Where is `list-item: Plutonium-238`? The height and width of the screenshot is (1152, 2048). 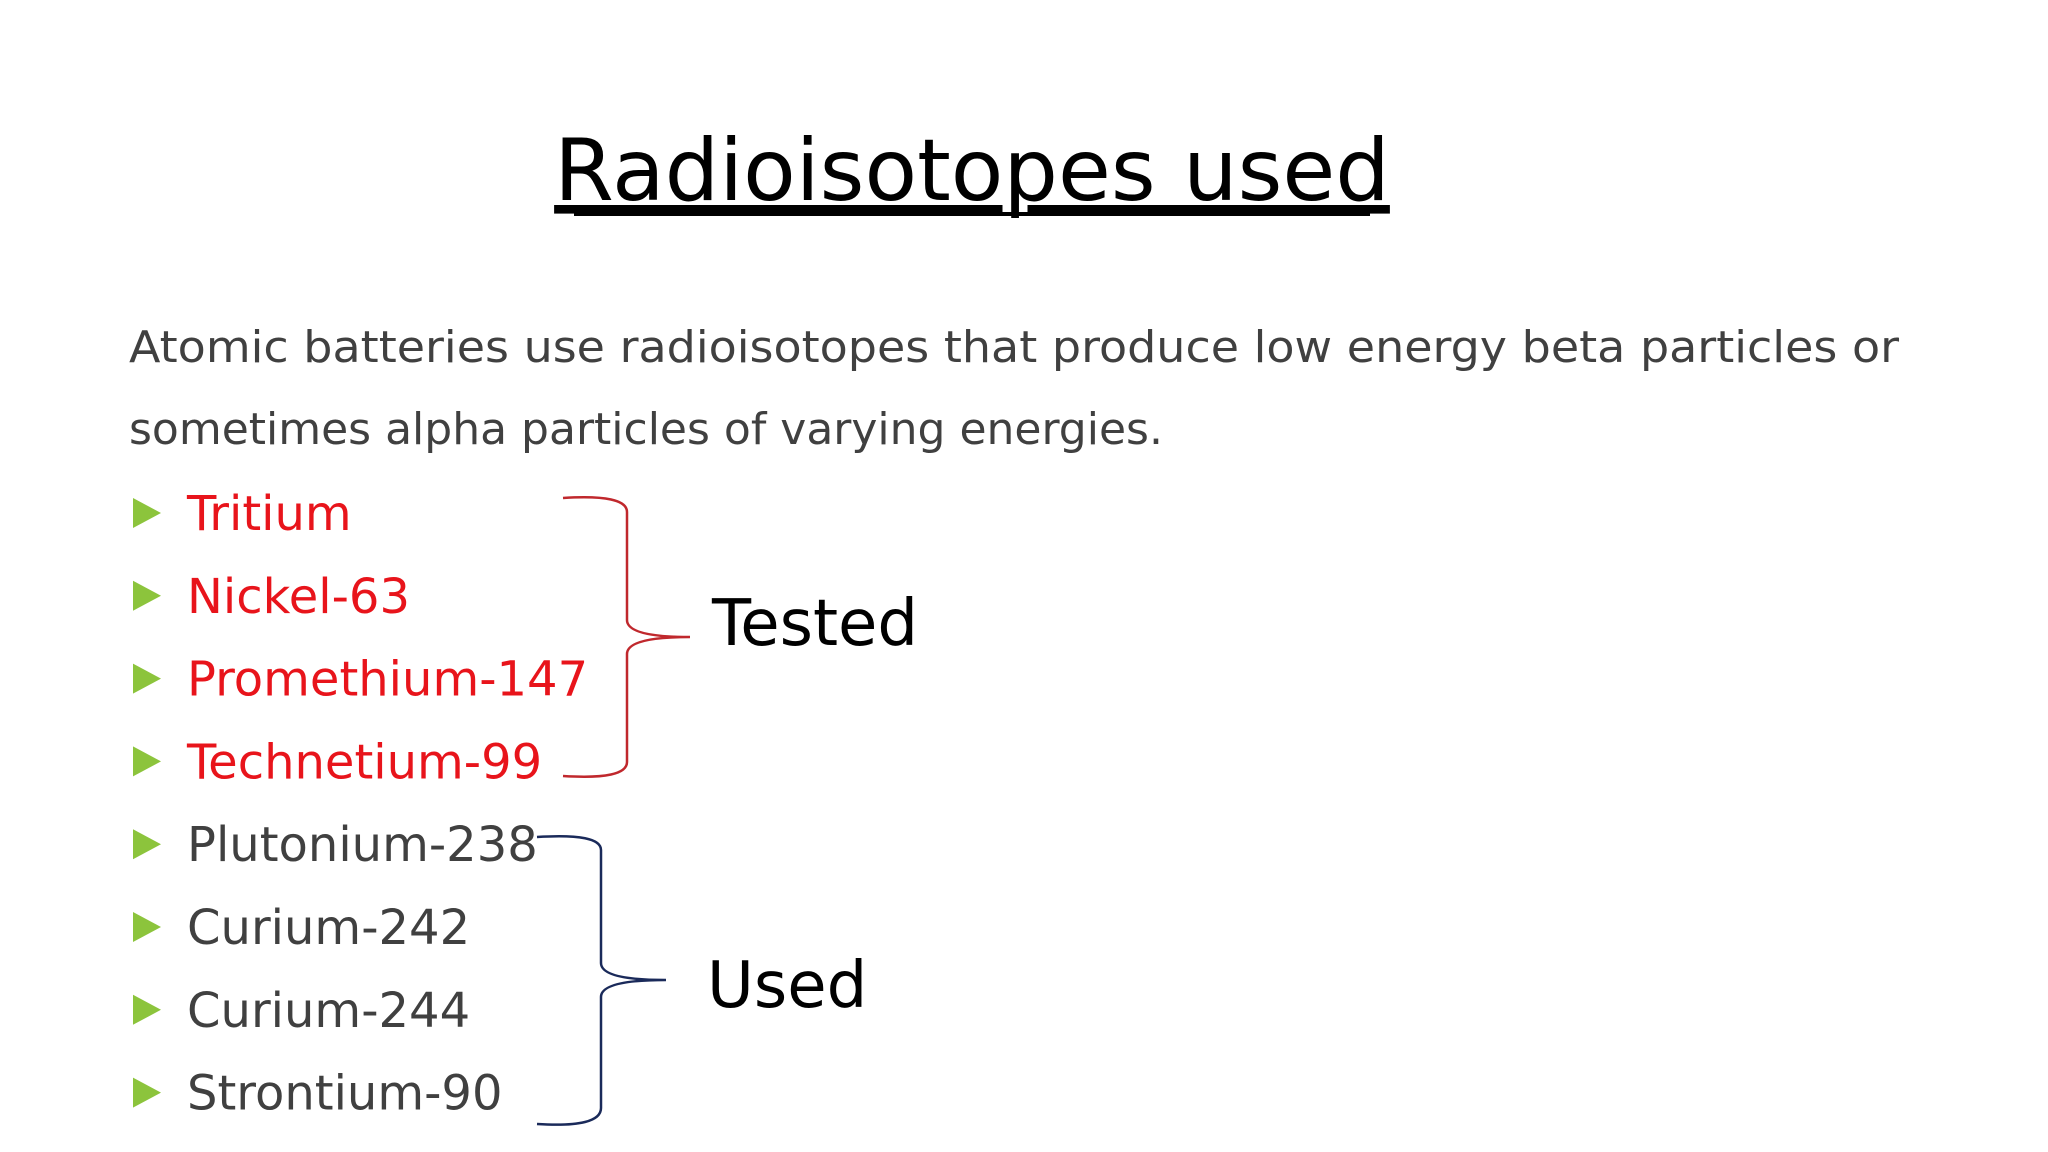 list-item: Plutonium-238 is located at coordinates (362, 845).